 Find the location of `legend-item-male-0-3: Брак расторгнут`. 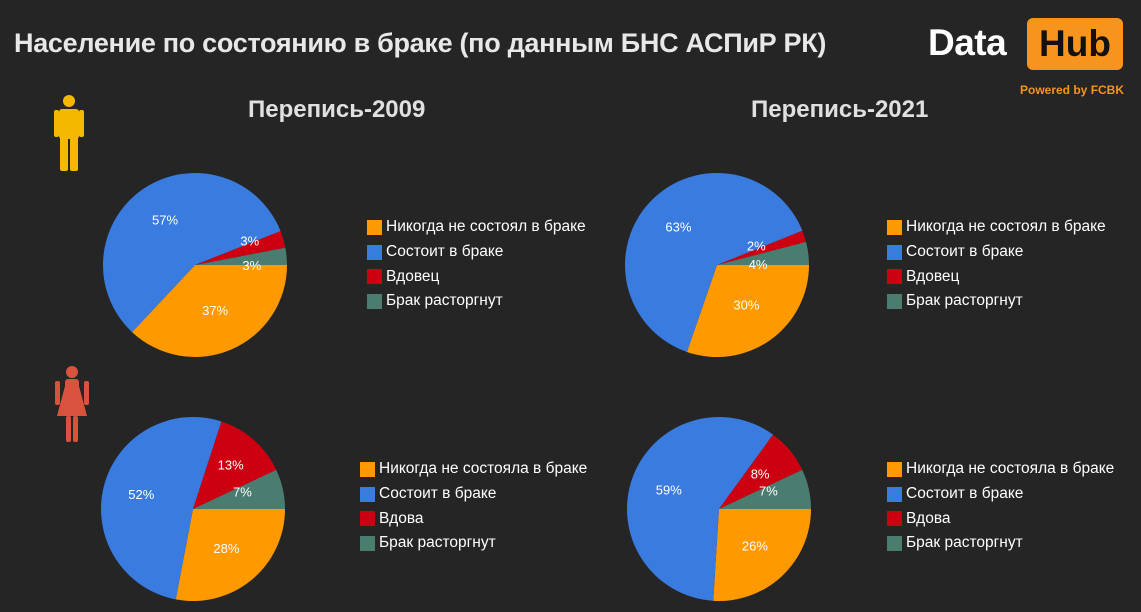

legend-item-male-0-3: Брак расторгнут is located at coordinates (476, 301).